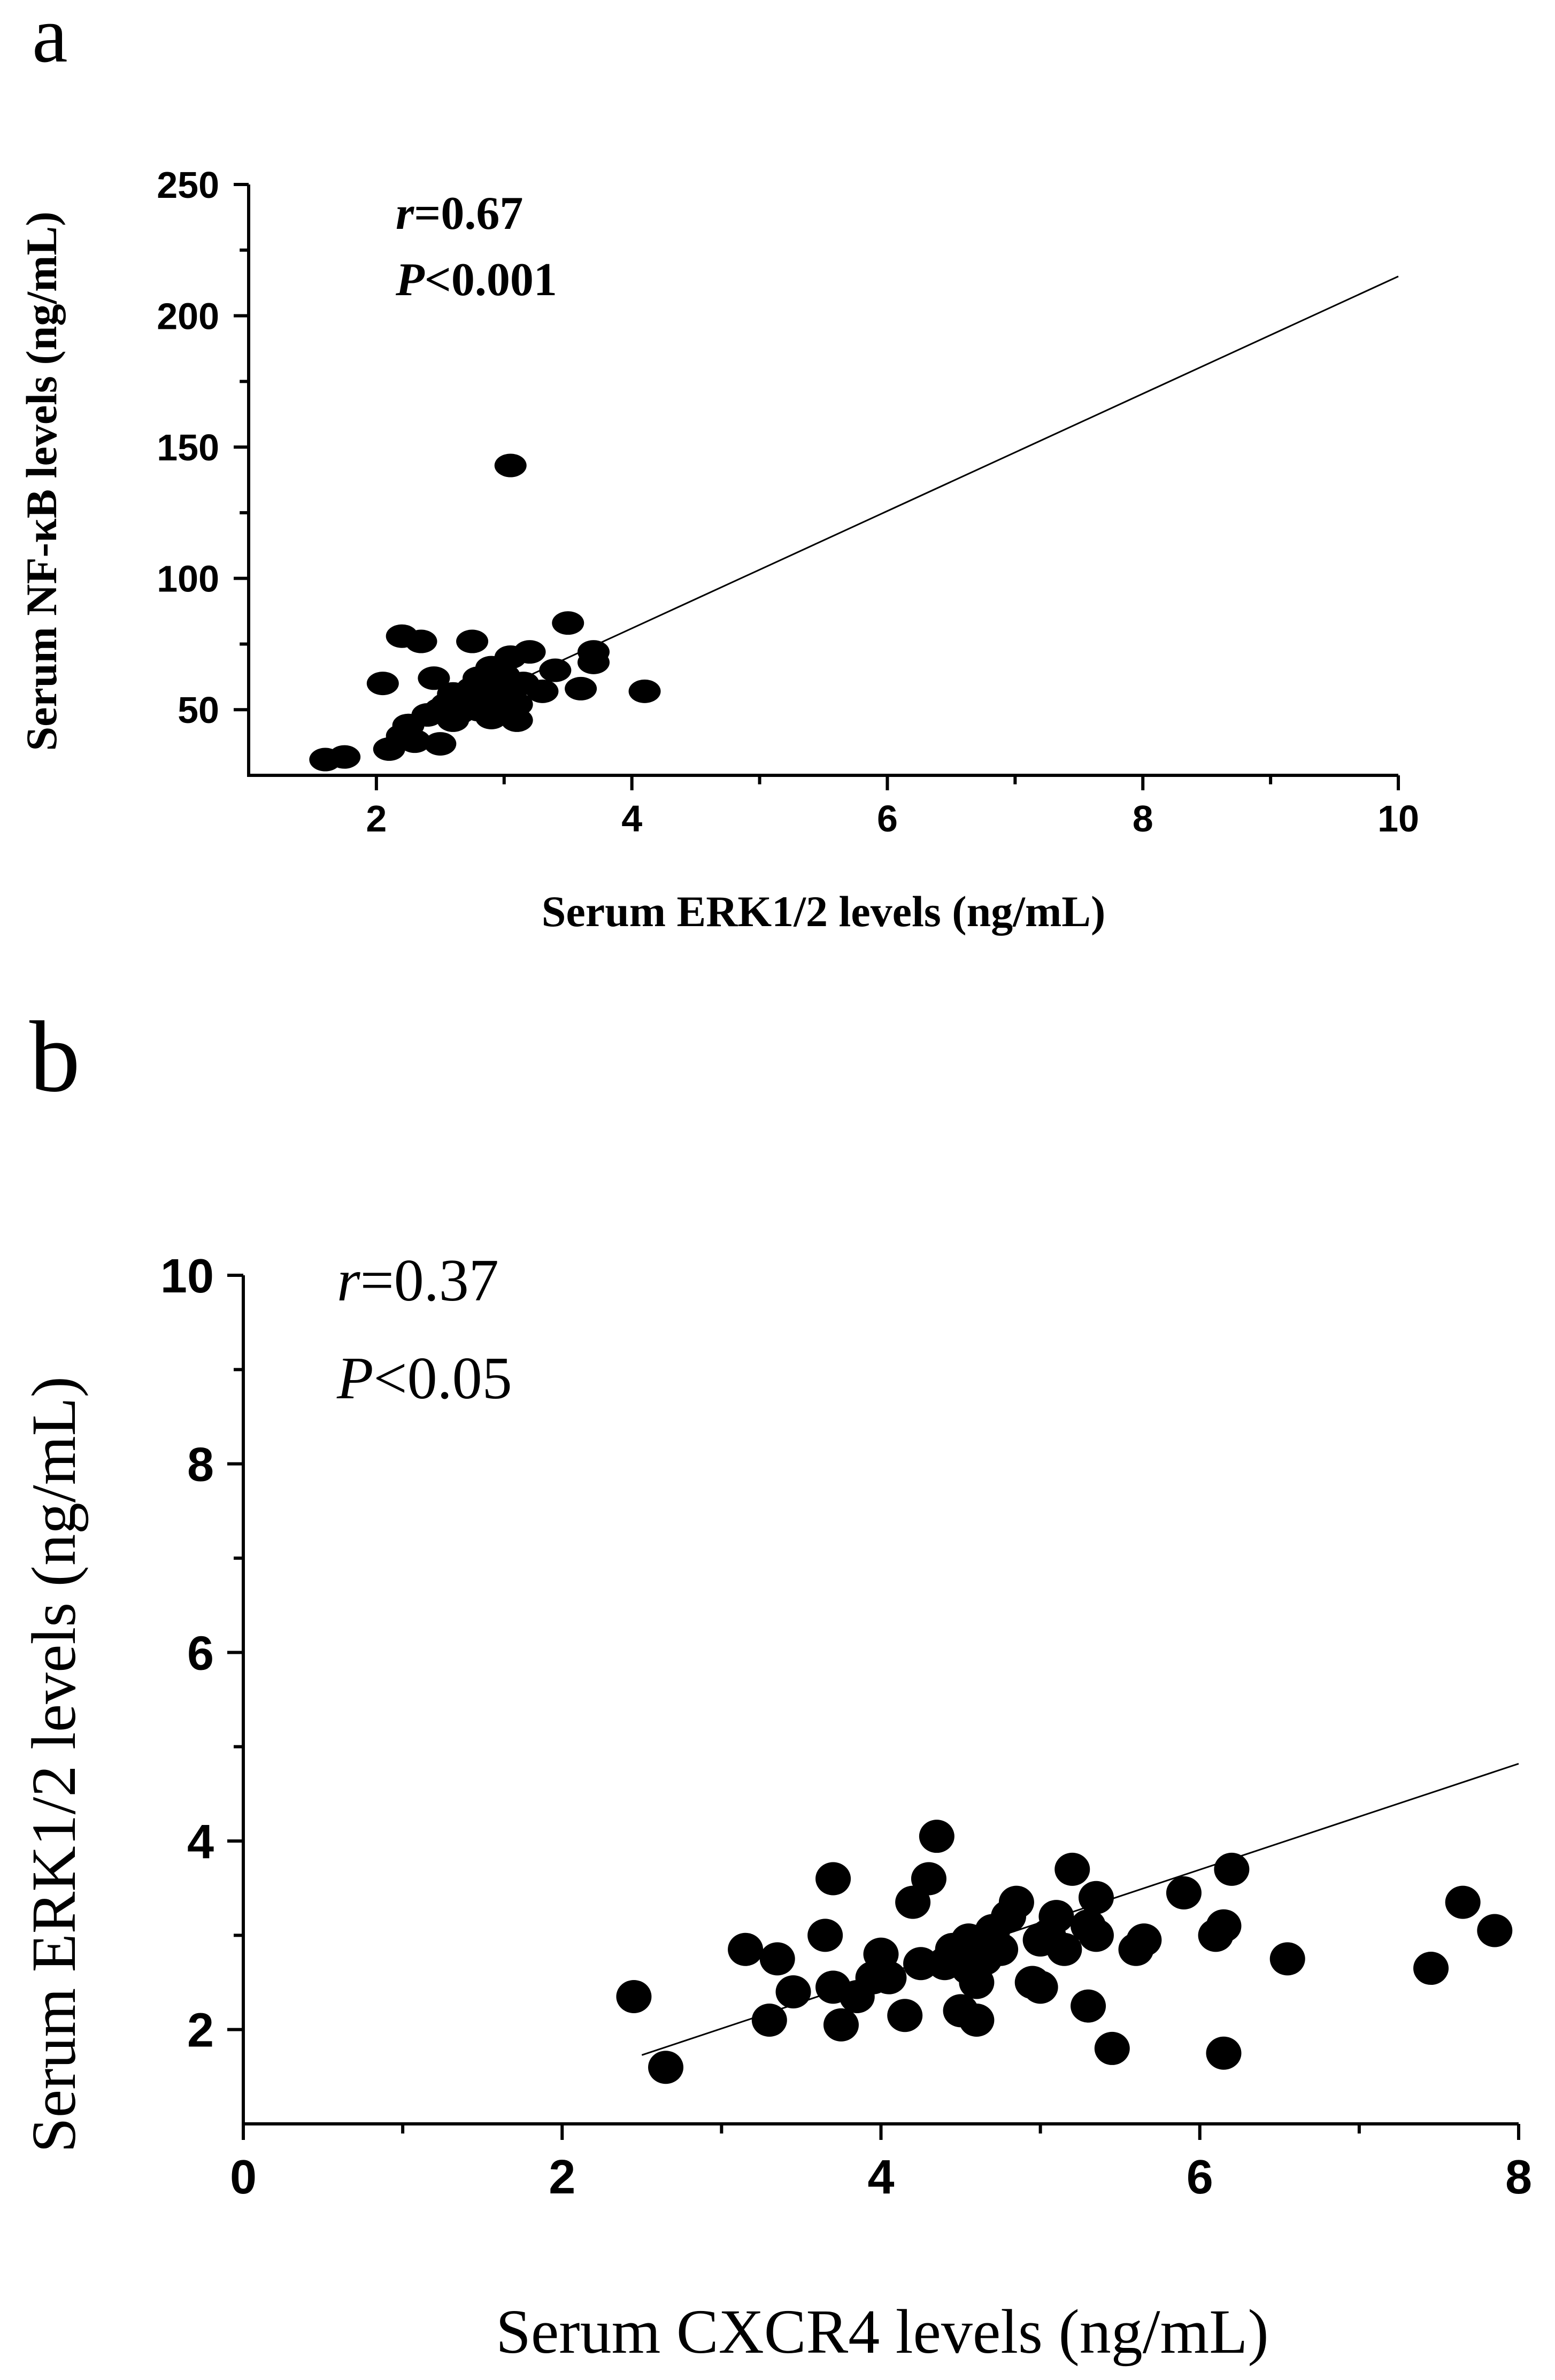 This screenshot has height=2380, width=1555. What do you see at coordinates (631, 818) in the screenshot?
I see `panel-a-x-tick-label: 4` at bounding box center [631, 818].